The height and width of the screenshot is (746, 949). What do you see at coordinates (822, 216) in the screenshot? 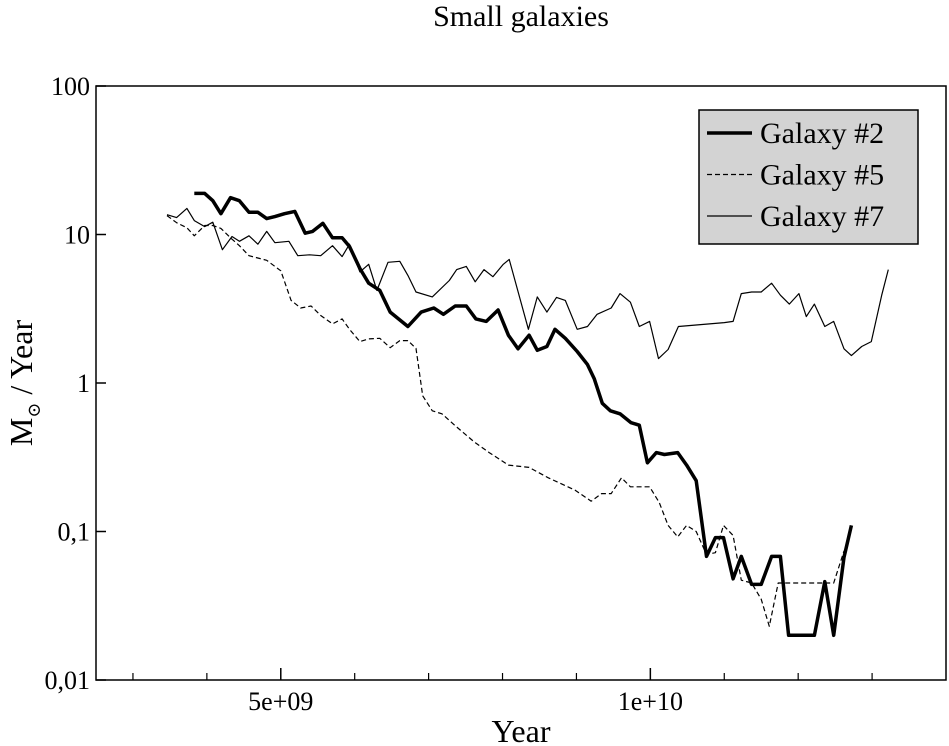
I see `legend-label: Galaxy #7` at bounding box center [822, 216].